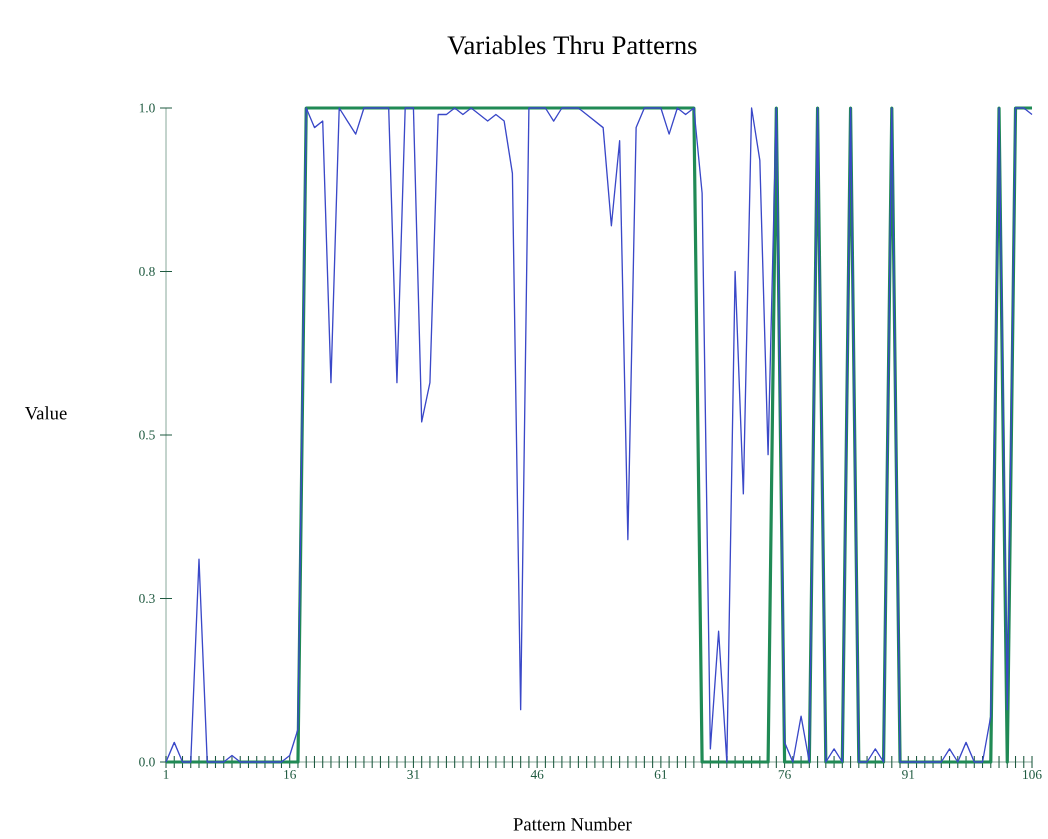 This screenshot has height=839, width=1048. I want to click on y-axis-title: Value, so click(45, 413).